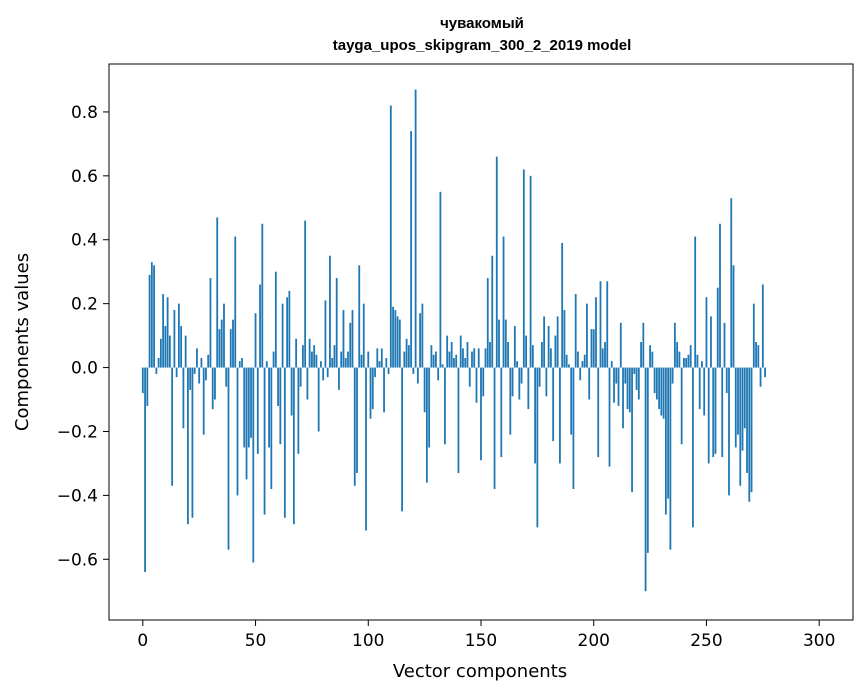 The height and width of the screenshot is (696, 867). I want to click on x-axis-ticks: 0 50 100 150 200 250 300, so click(486, 635).